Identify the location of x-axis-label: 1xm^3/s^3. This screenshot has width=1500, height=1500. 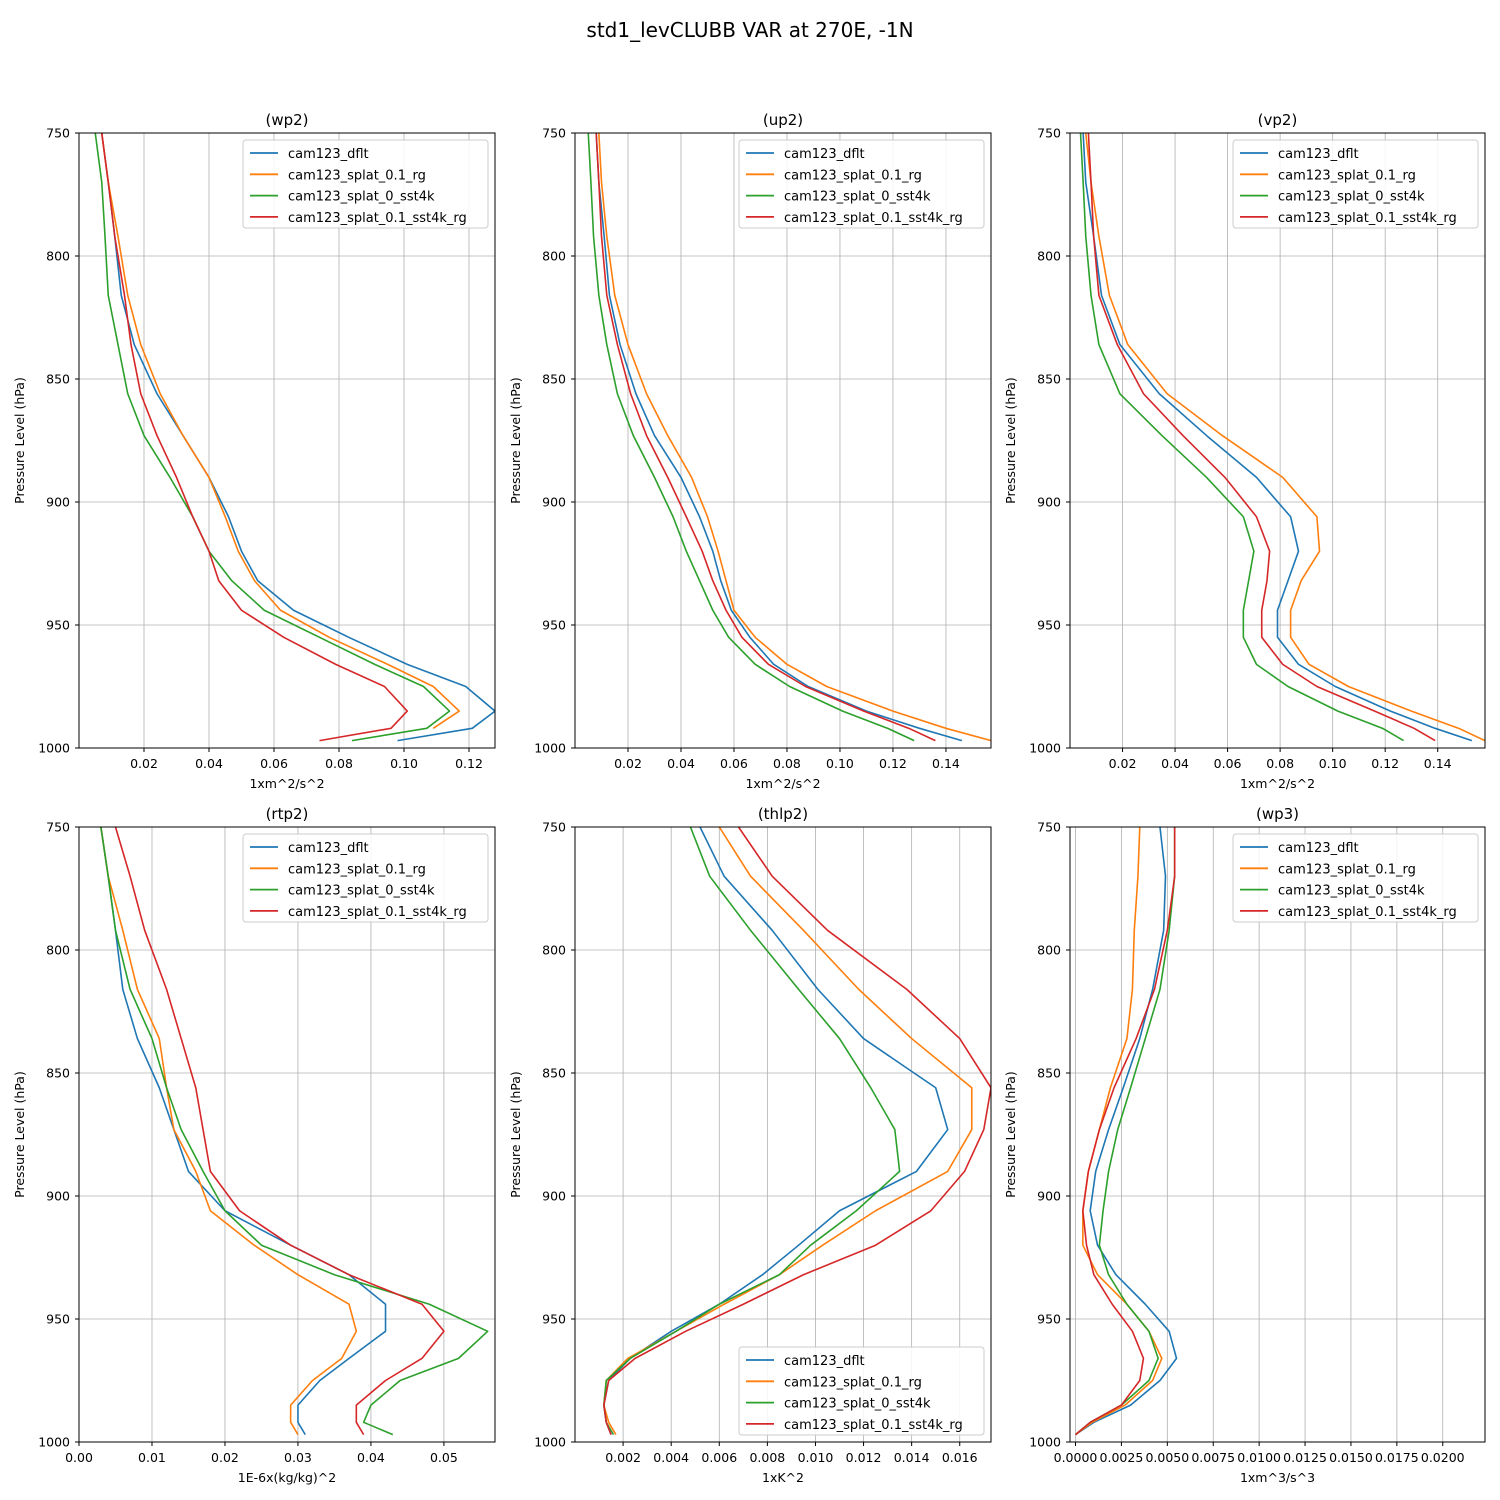
(1277, 1477).